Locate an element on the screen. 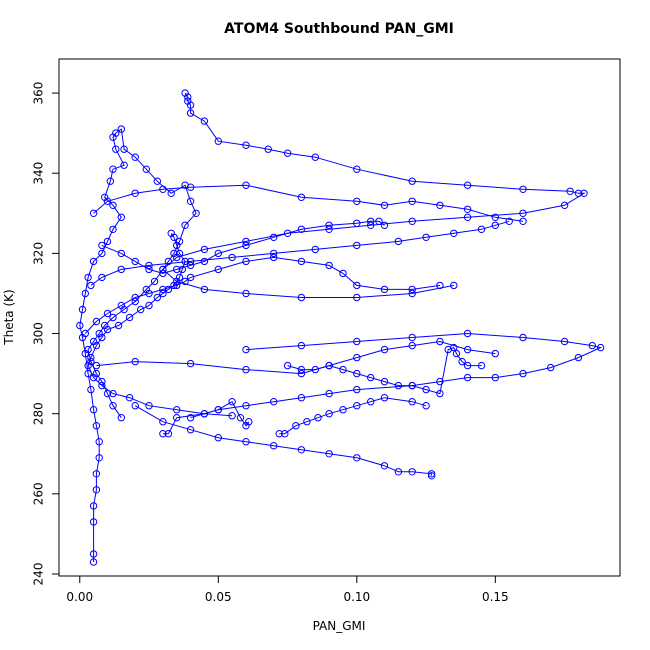  y-tick-label: 240 is located at coordinates (39, 574).